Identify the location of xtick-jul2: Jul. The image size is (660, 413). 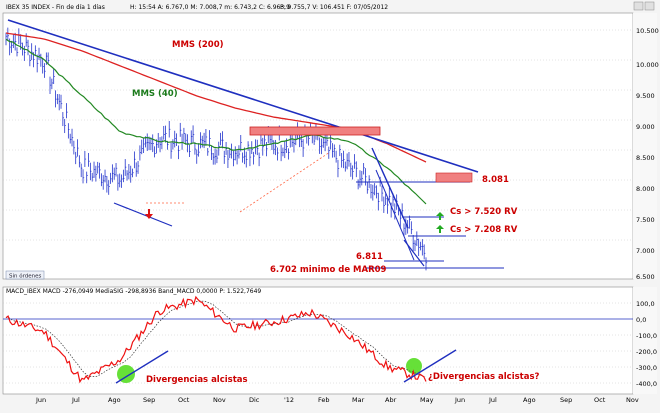
(492, 400).